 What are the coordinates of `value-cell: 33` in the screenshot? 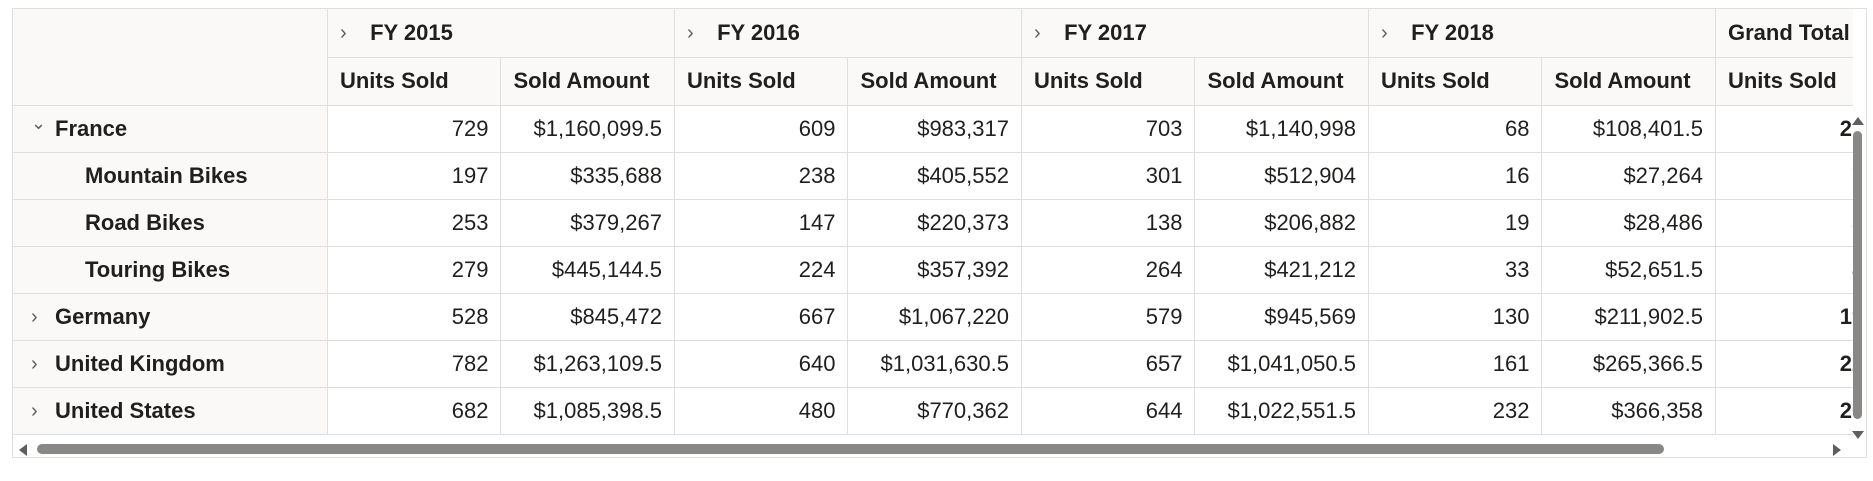 It's located at (1455, 270).